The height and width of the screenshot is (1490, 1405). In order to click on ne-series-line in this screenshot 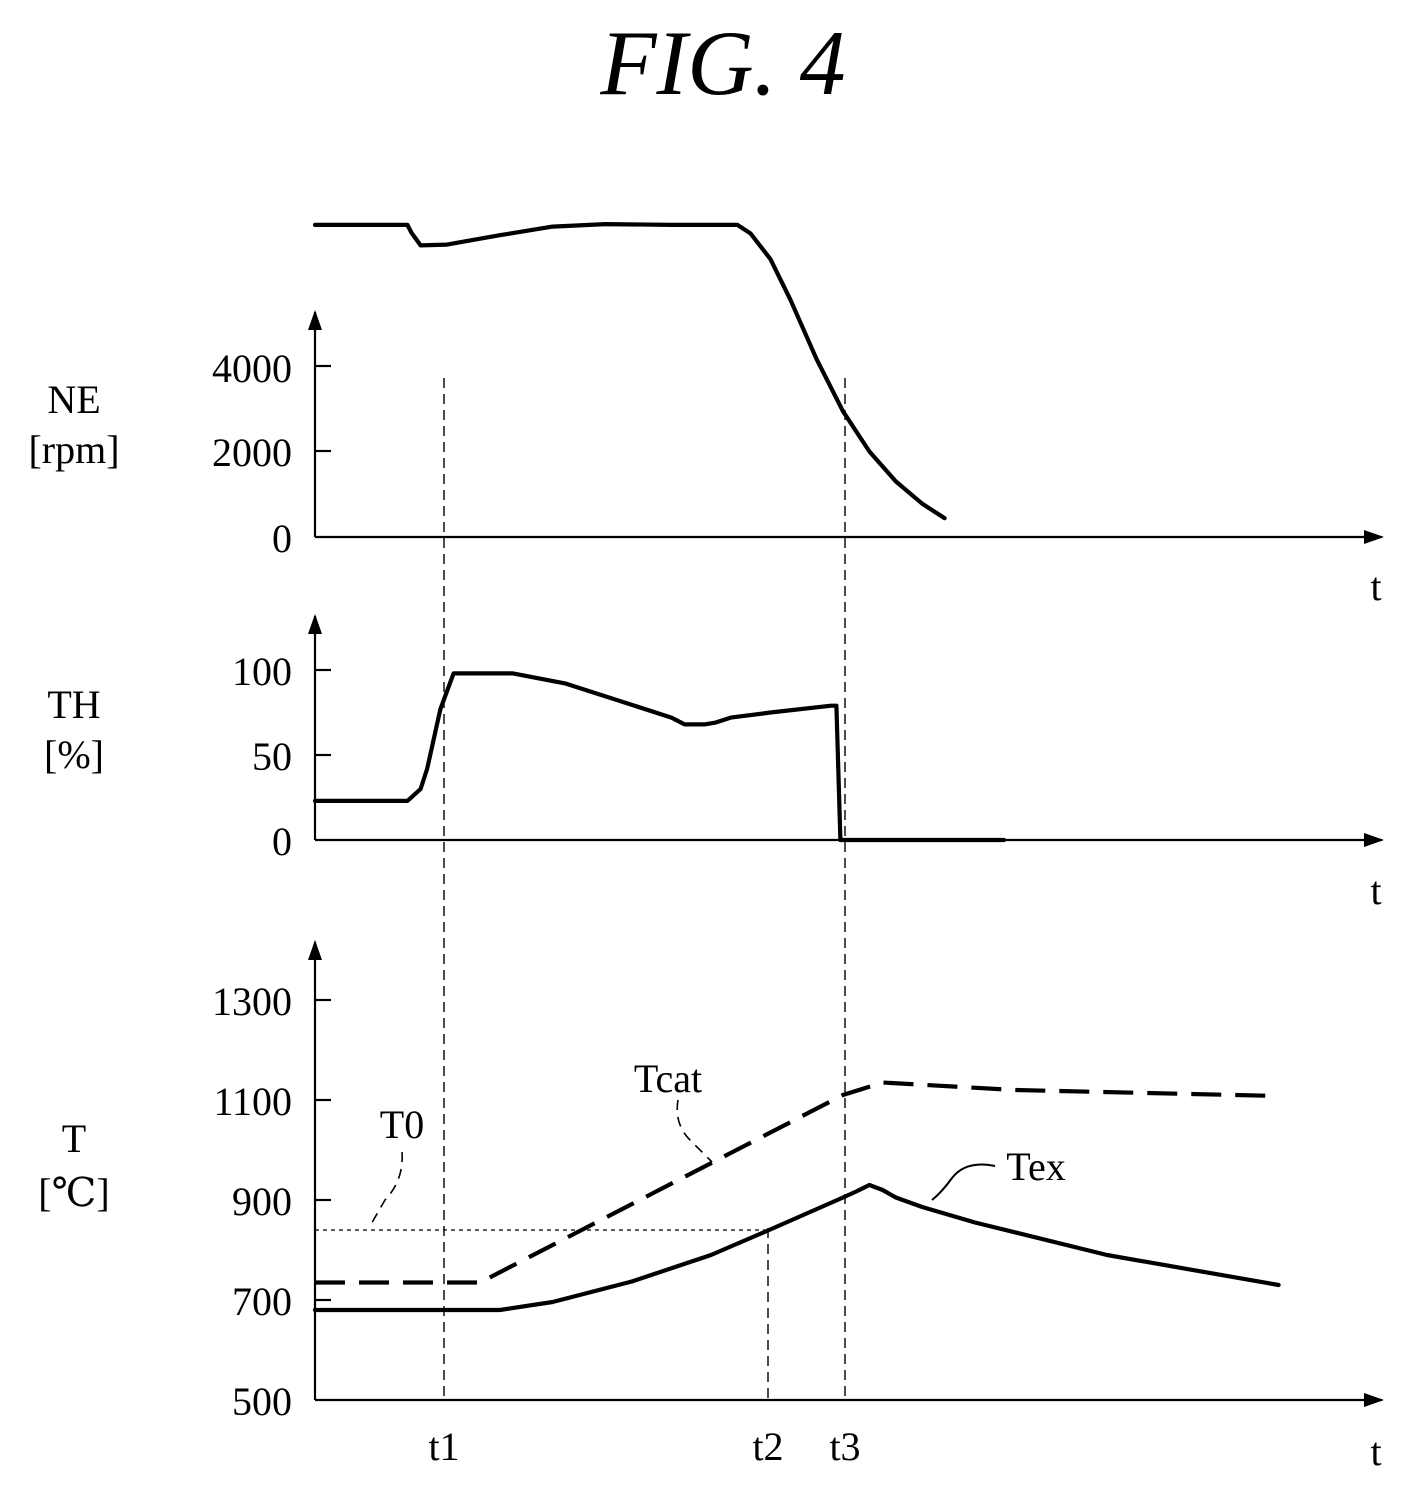, I will do `click(629, 371)`.